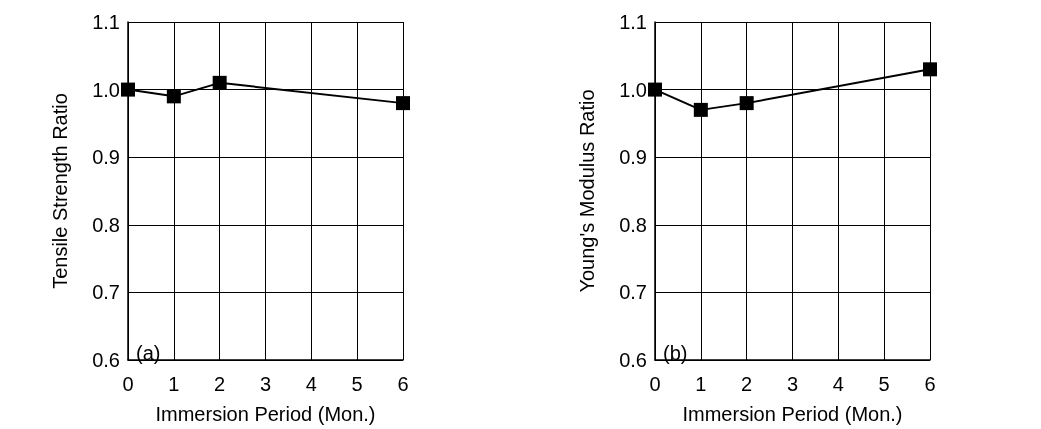  What do you see at coordinates (587, 191) in the screenshot?
I see `y-axis-title: Young's Modulus Ratio` at bounding box center [587, 191].